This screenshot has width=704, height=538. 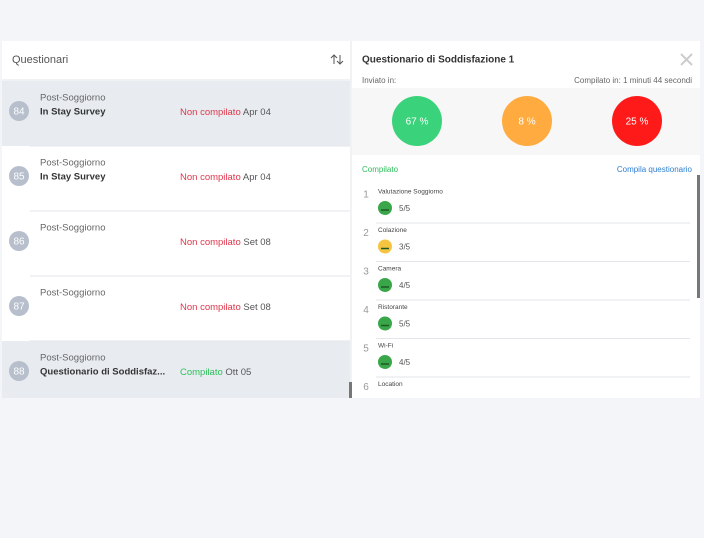 I want to click on question-label: Colazione, so click(x=392, y=230).